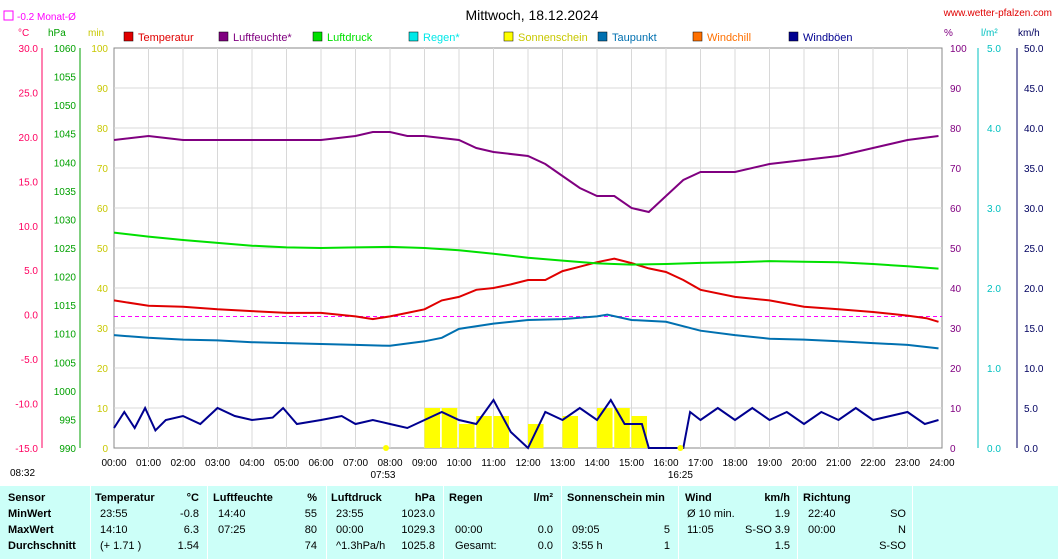 This screenshot has width=1058, height=559. I want to click on x-tick-label: 23:00, so click(907, 463).